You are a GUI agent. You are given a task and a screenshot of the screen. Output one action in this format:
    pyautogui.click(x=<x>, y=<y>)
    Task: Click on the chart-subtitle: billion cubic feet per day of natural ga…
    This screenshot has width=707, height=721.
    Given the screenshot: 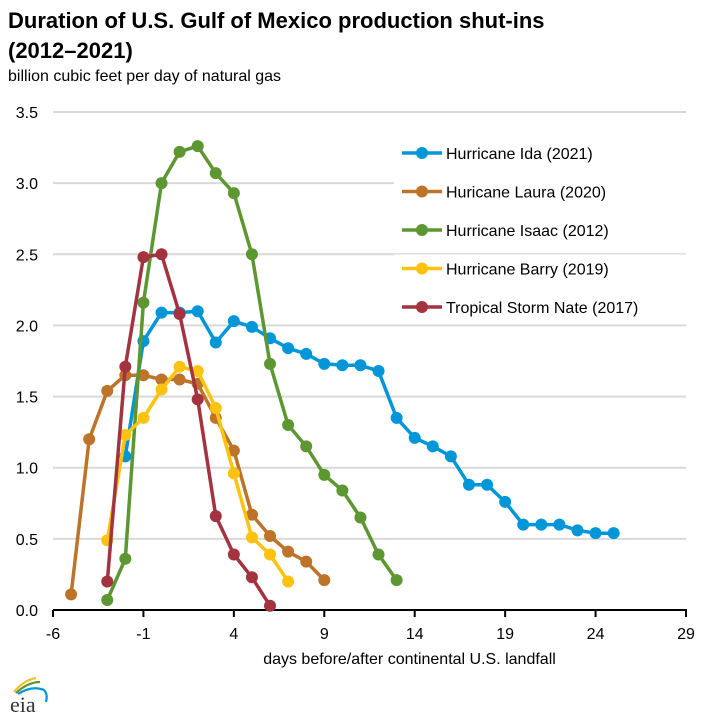 What is the action you would take?
    pyautogui.click(x=145, y=76)
    